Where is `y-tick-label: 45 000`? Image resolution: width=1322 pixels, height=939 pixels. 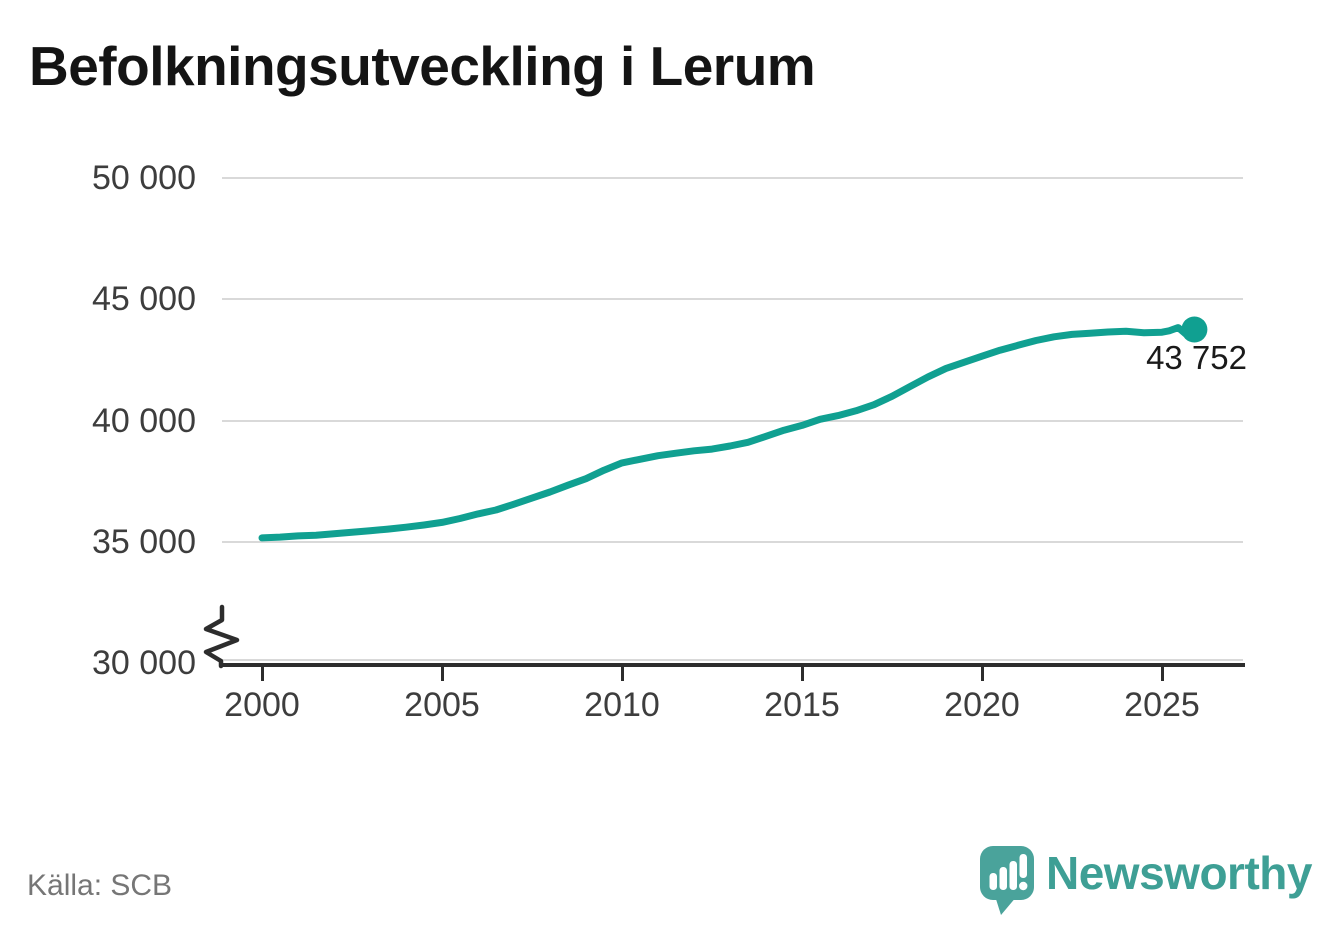
y-tick-label: 45 000 is located at coordinates (144, 299).